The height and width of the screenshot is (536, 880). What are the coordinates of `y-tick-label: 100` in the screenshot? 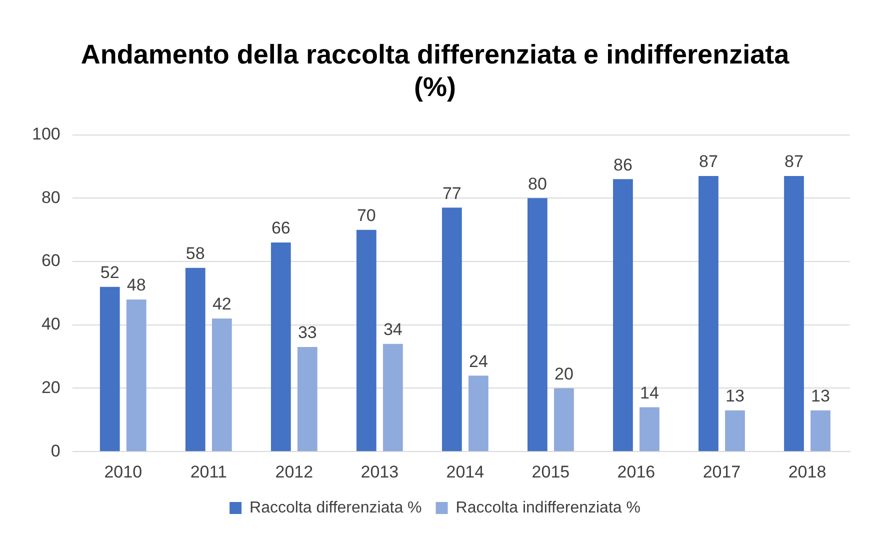 It's located at (46, 134).